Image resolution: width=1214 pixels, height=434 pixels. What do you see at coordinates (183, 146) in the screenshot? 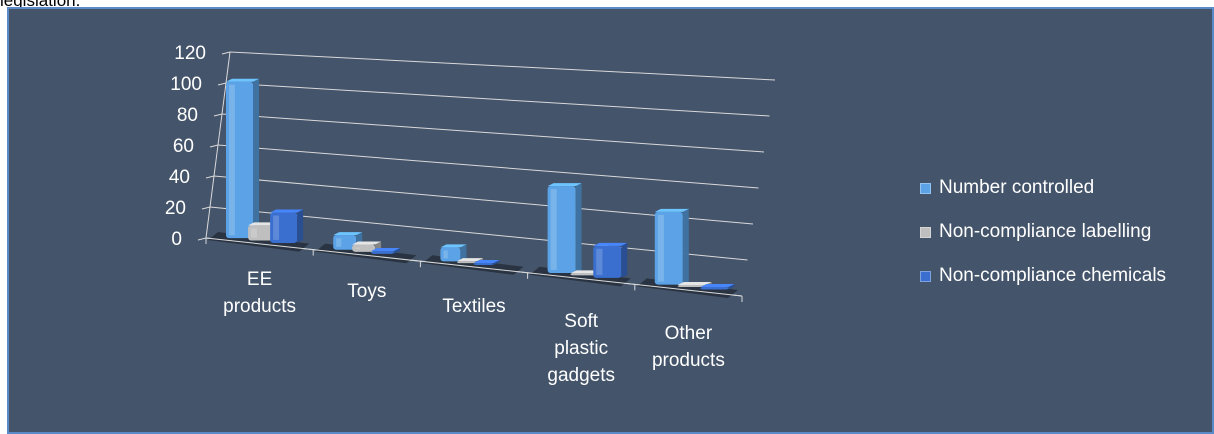
I see `y-tick-label: 60` at bounding box center [183, 146].